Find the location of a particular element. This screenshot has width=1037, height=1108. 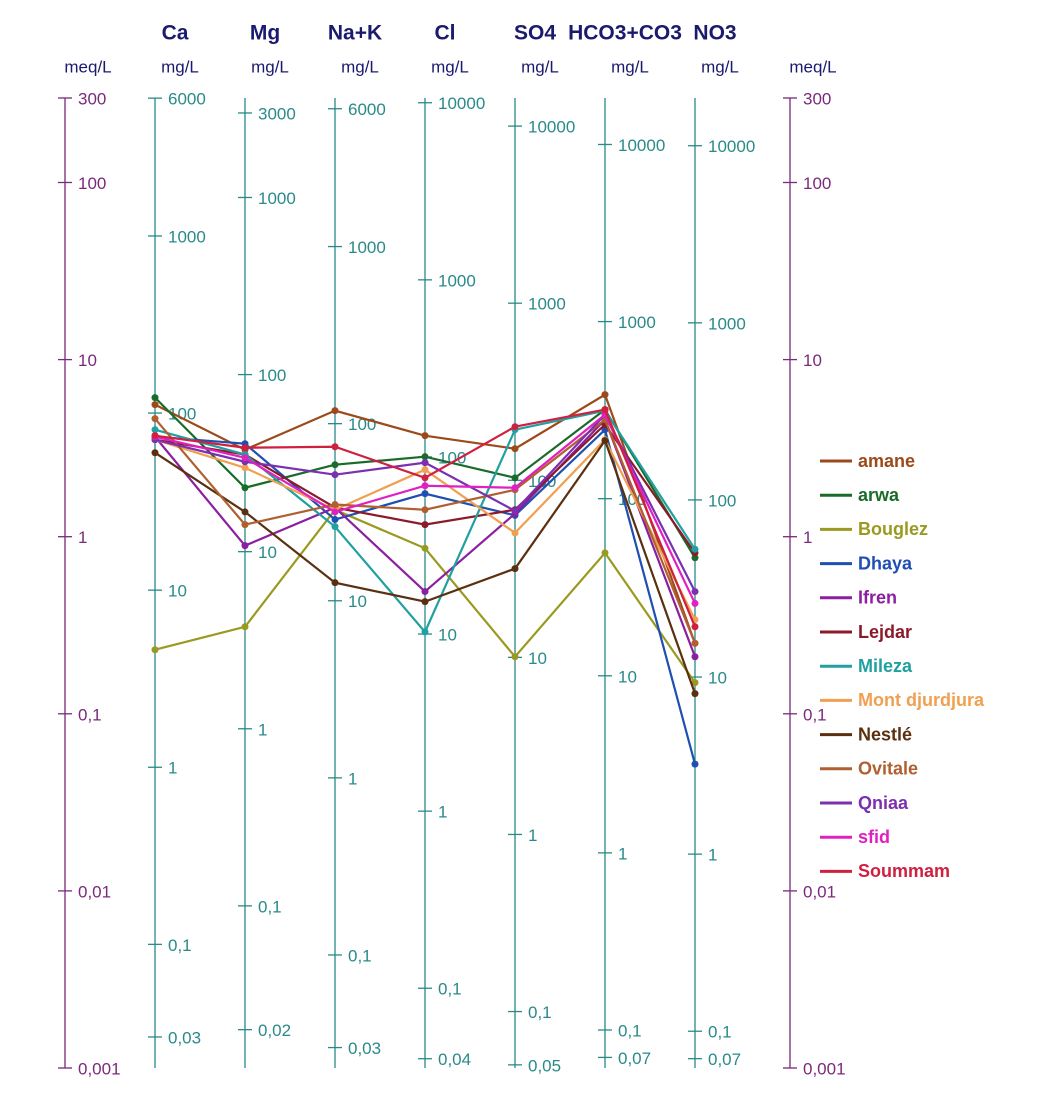

legend-label: Ovitale is located at coordinates (888, 769).